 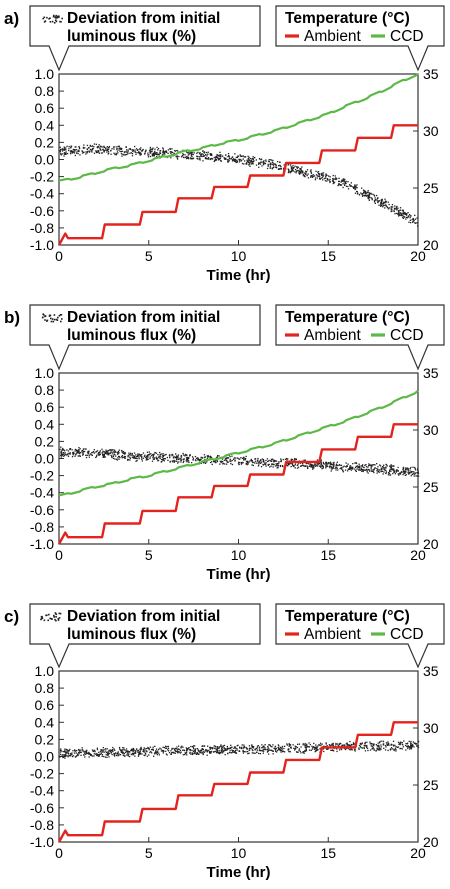 What do you see at coordinates (239, 275) in the screenshot?
I see `x-axis-label: Time (hr)` at bounding box center [239, 275].